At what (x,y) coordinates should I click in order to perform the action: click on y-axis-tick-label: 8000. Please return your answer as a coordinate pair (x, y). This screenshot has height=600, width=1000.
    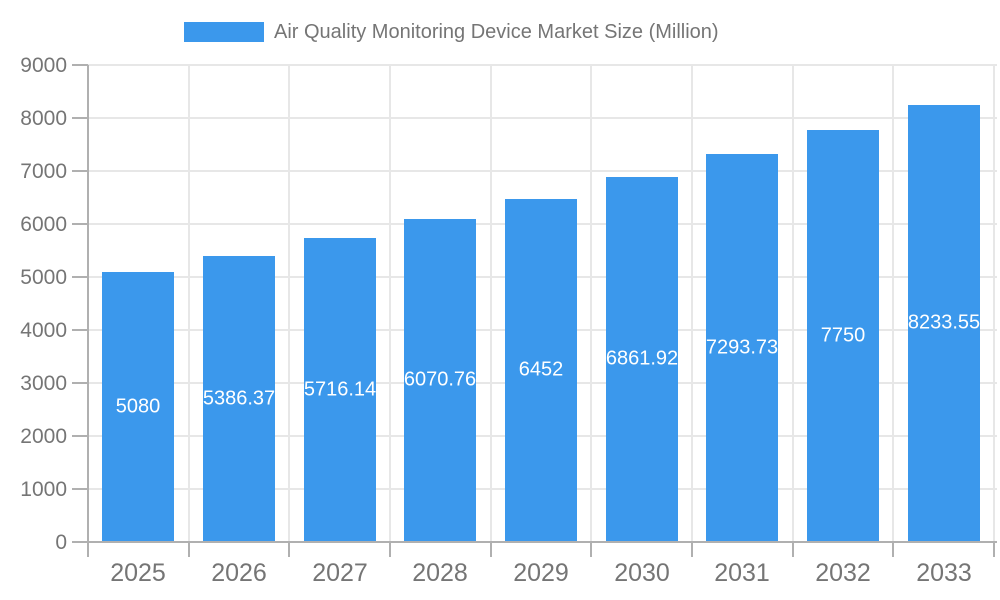
    Looking at the image, I should click on (43, 118).